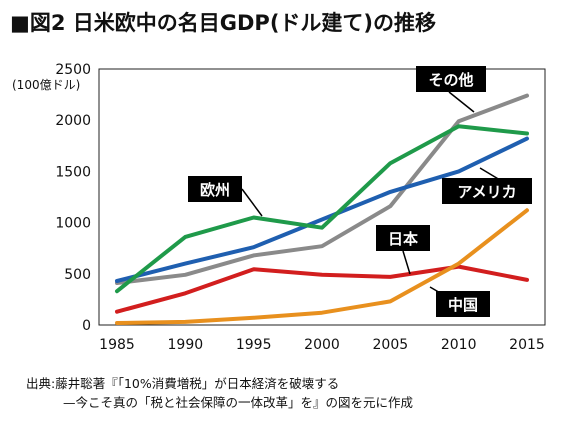 The width and height of the screenshot is (587, 441). Describe the element at coordinates (183, 383) in the screenshot. I see `source-line-1: 出典:藤井聡著『「10%消費増税」が日本経済を破壊する` at that location.